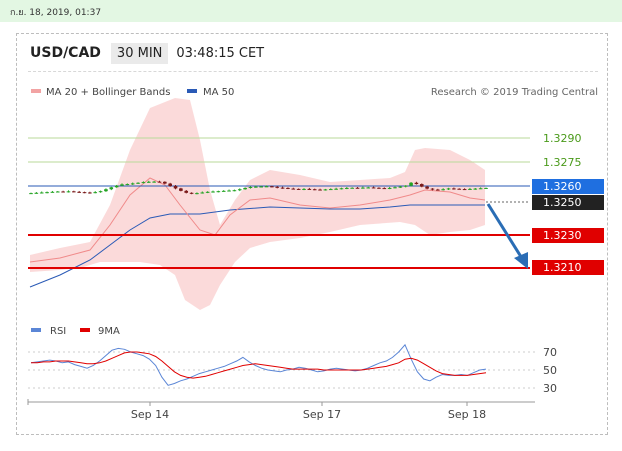 Image resolution: width=622 pixels, height=451 pixels. What do you see at coordinates (192, 91) in the screenshot?
I see `ma50-legend-swatch` at bounding box center [192, 91].